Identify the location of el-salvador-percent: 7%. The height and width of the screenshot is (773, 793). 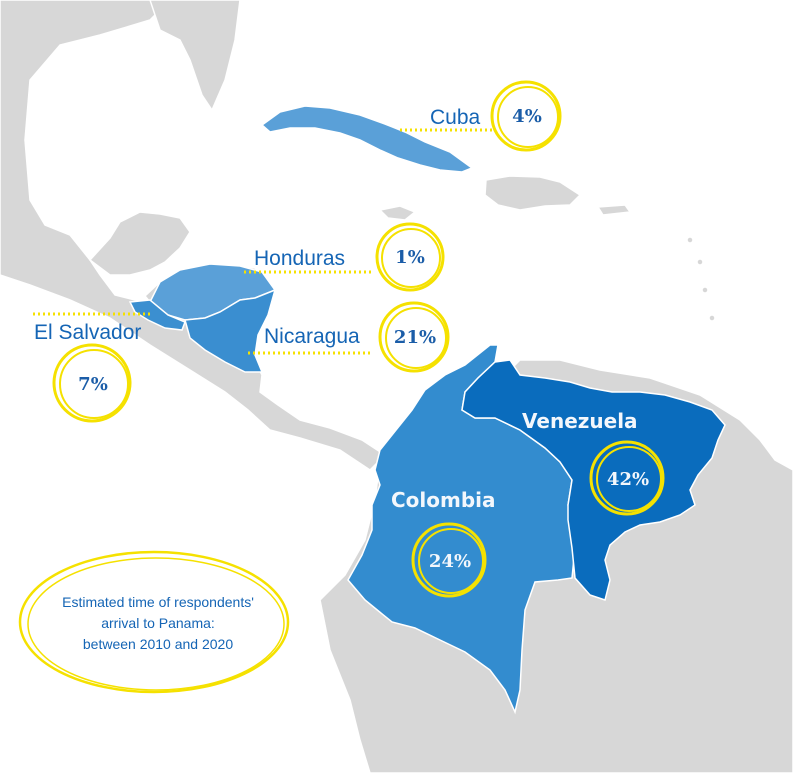
(93, 384).